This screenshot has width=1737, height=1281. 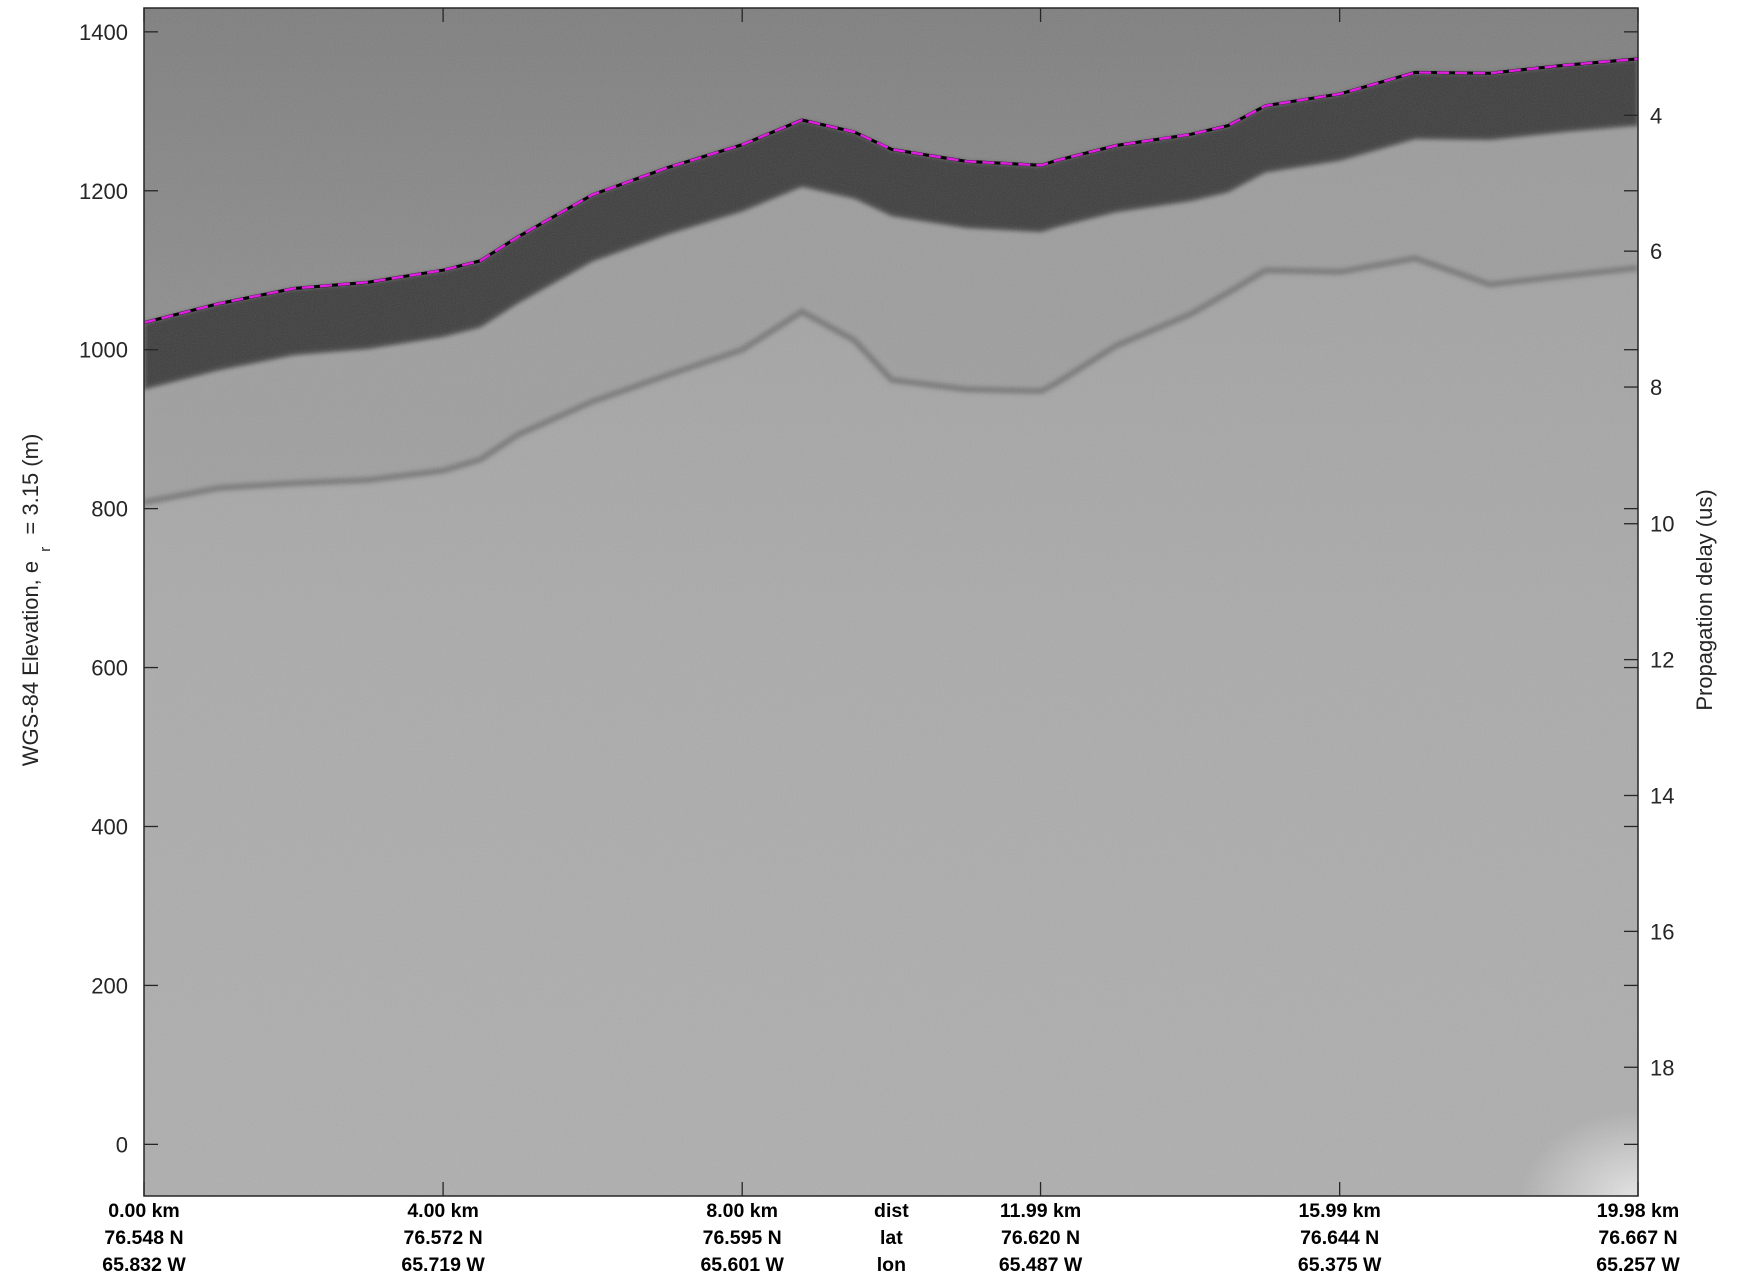 What do you see at coordinates (1704, 599) in the screenshot?
I see `right-y-axis-title: Propagation delay (us)` at bounding box center [1704, 599].